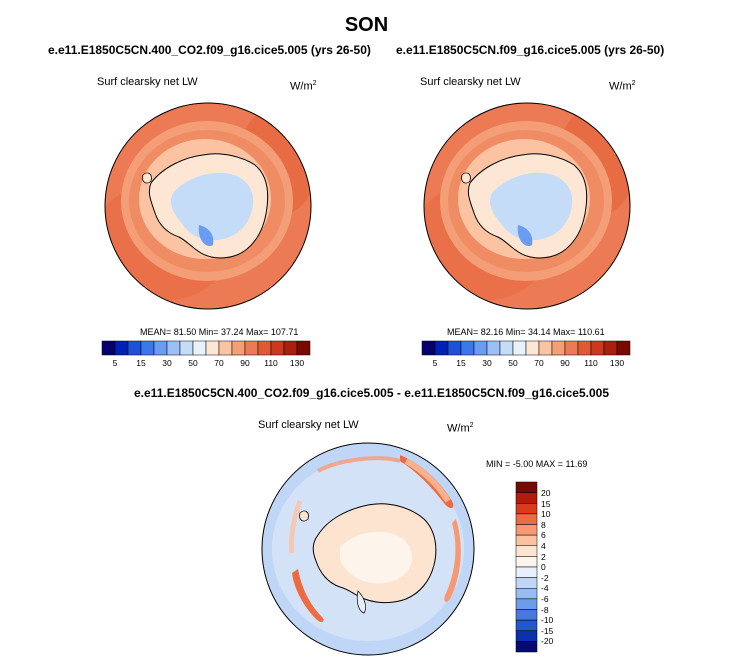 Image resolution: width=733 pixels, height=662 pixels. I want to click on diff-cb-tick: -2, so click(545, 577).